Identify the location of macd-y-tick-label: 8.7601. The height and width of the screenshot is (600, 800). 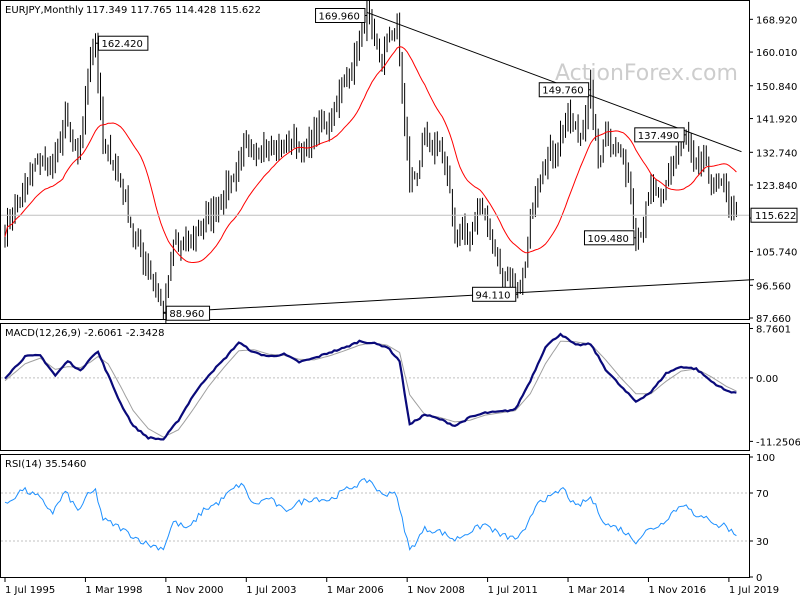
(773, 329).